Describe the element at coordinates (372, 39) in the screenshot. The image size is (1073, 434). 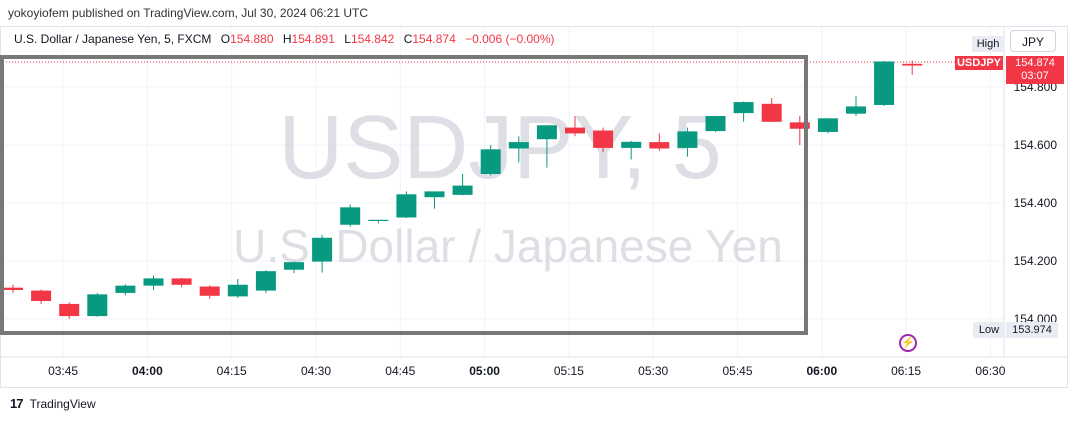
I see `legend-low-value: 154.842` at that location.